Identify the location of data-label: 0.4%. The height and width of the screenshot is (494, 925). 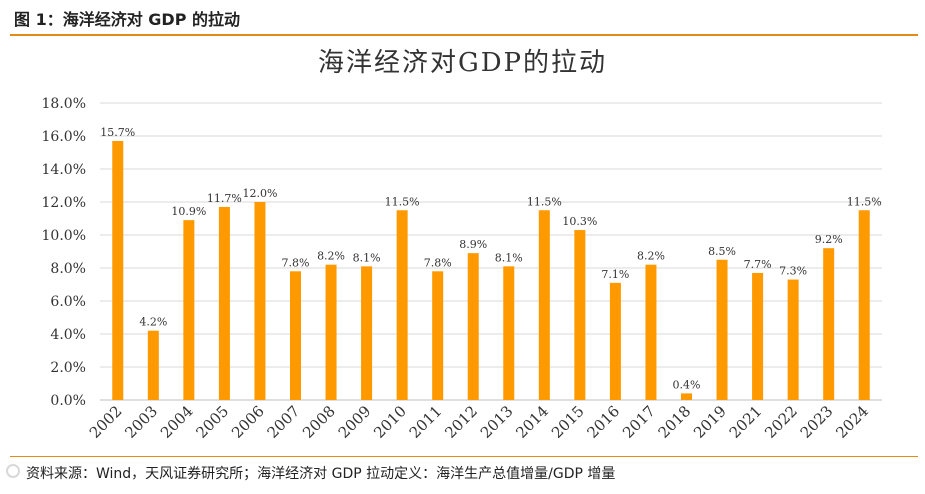
(687, 384).